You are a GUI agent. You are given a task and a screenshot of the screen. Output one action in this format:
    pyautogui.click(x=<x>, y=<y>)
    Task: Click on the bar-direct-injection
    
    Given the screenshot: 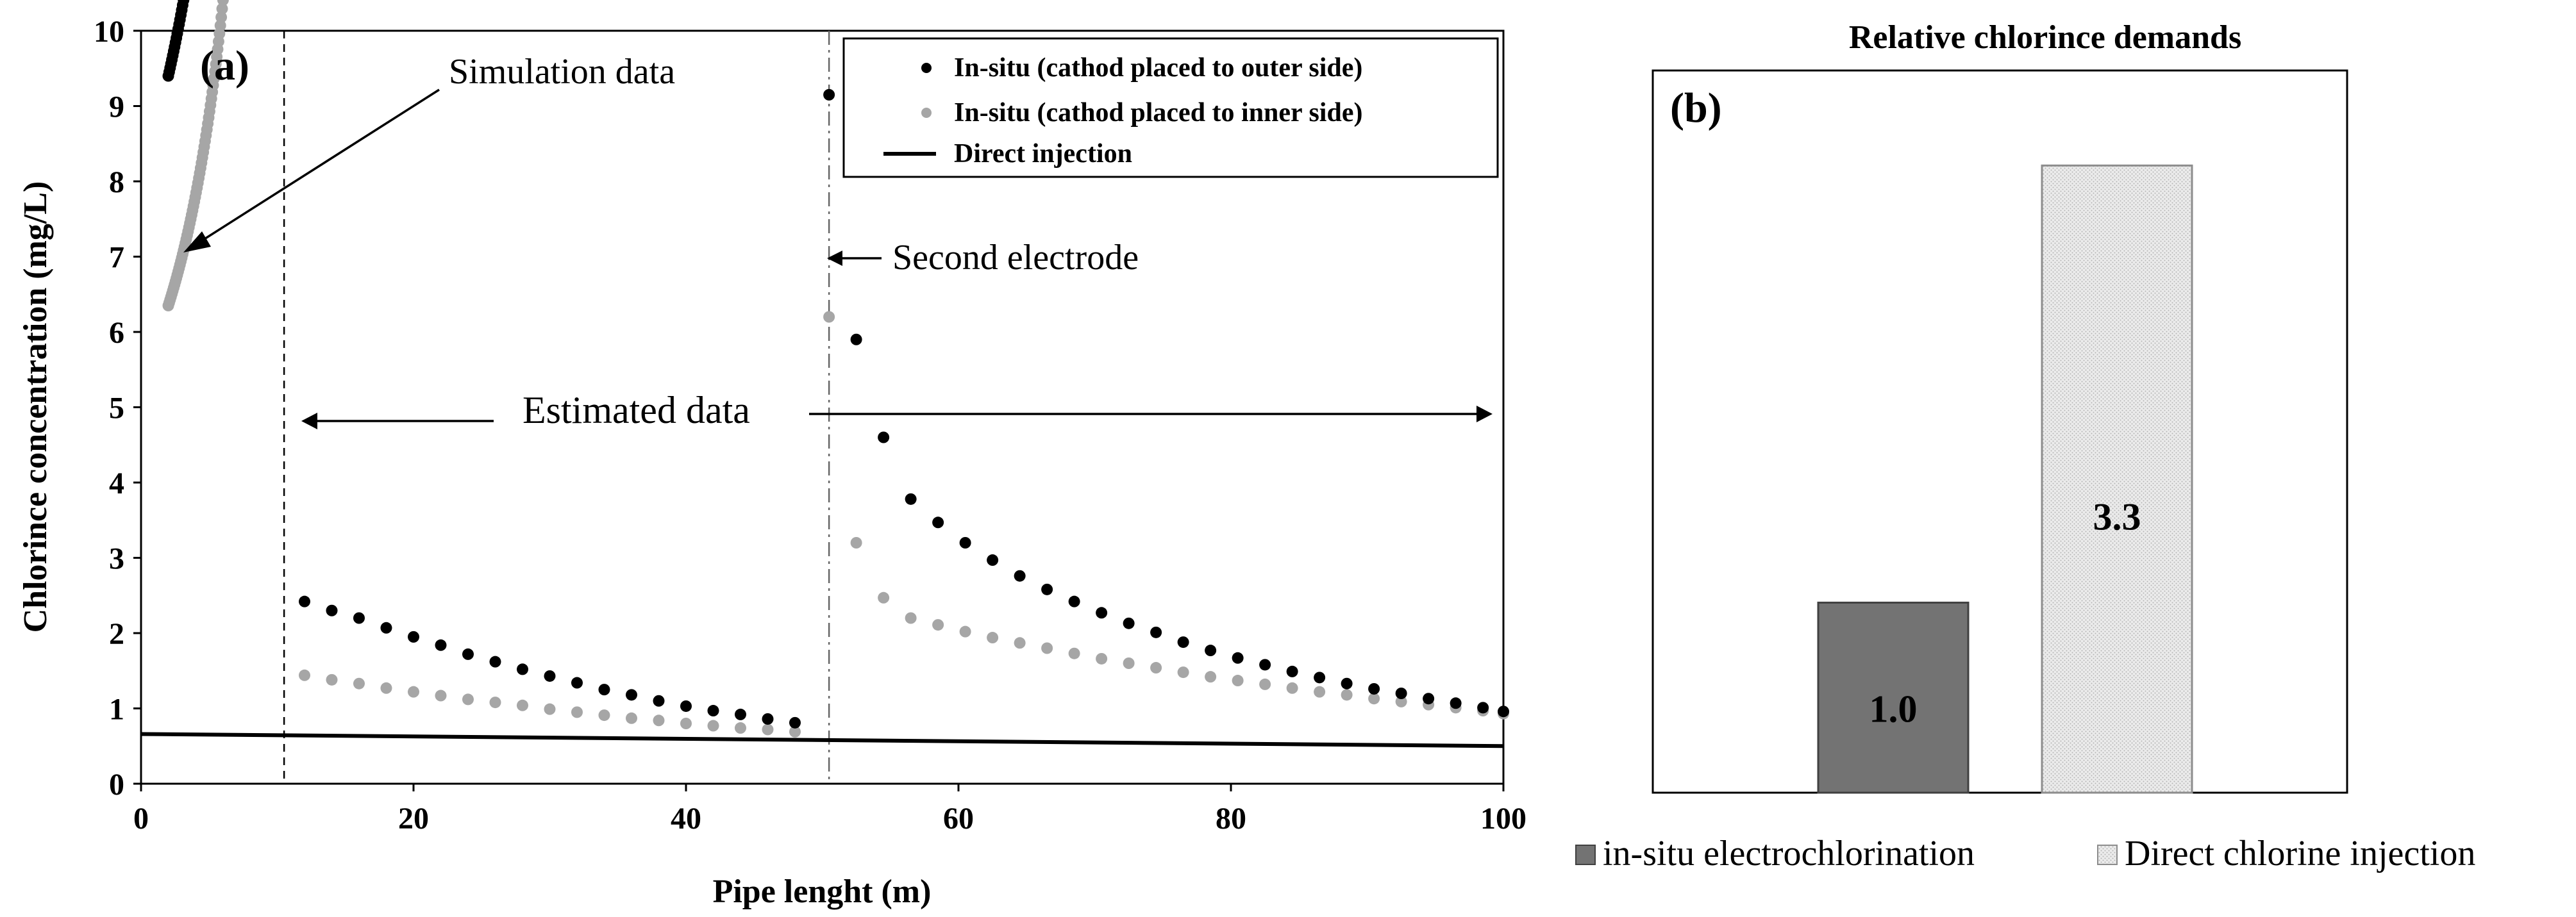 What is the action you would take?
    pyautogui.click(x=2117, y=479)
    